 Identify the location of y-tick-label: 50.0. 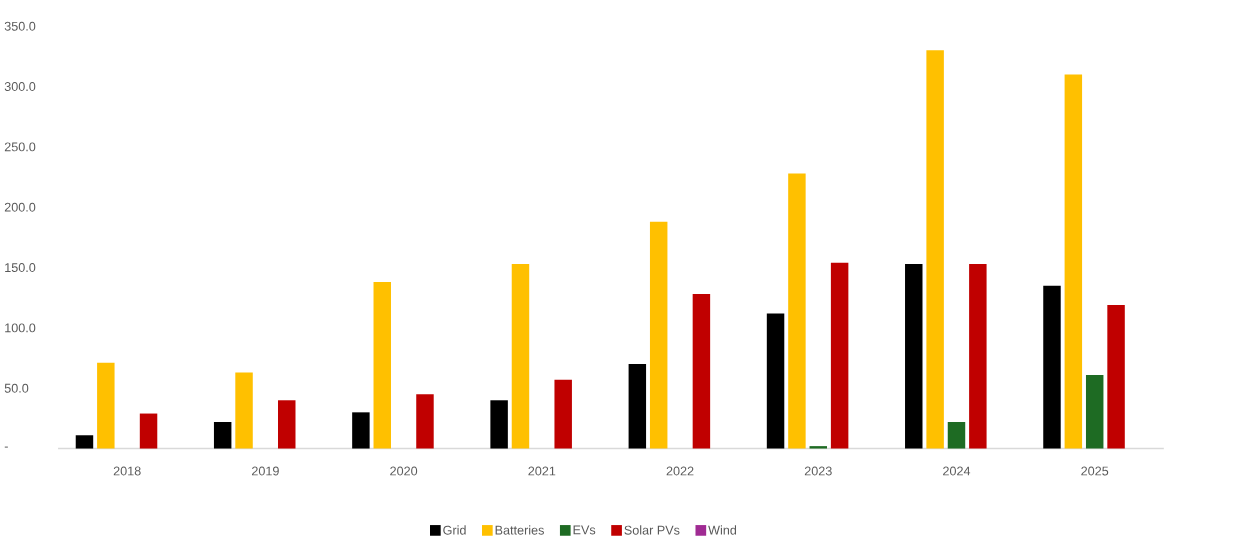
(16, 388).